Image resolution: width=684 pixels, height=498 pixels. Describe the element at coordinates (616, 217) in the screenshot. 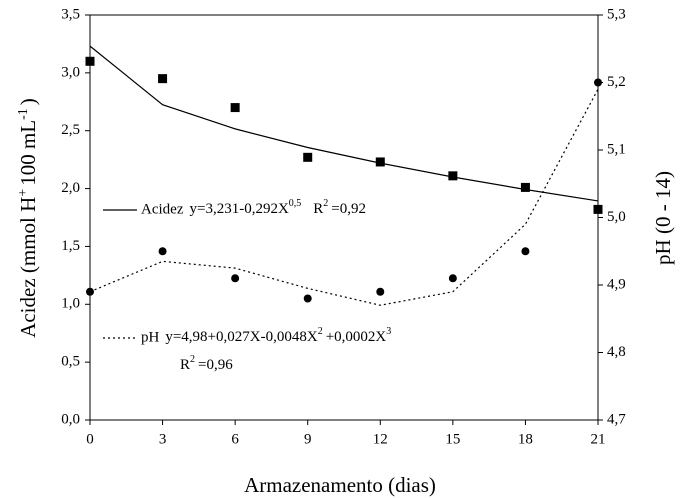

I see `y2-tick-label: 5,0` at that location.